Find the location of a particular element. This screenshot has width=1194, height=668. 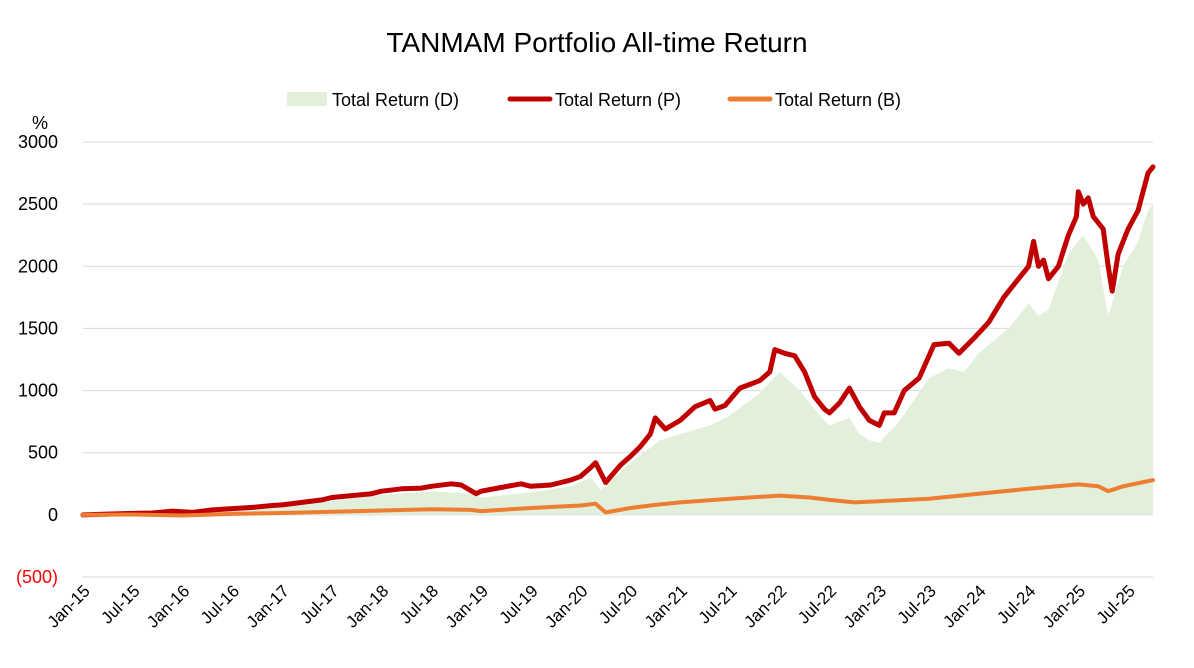

y-tick-label: (500) is located at coordinates (37, 577).